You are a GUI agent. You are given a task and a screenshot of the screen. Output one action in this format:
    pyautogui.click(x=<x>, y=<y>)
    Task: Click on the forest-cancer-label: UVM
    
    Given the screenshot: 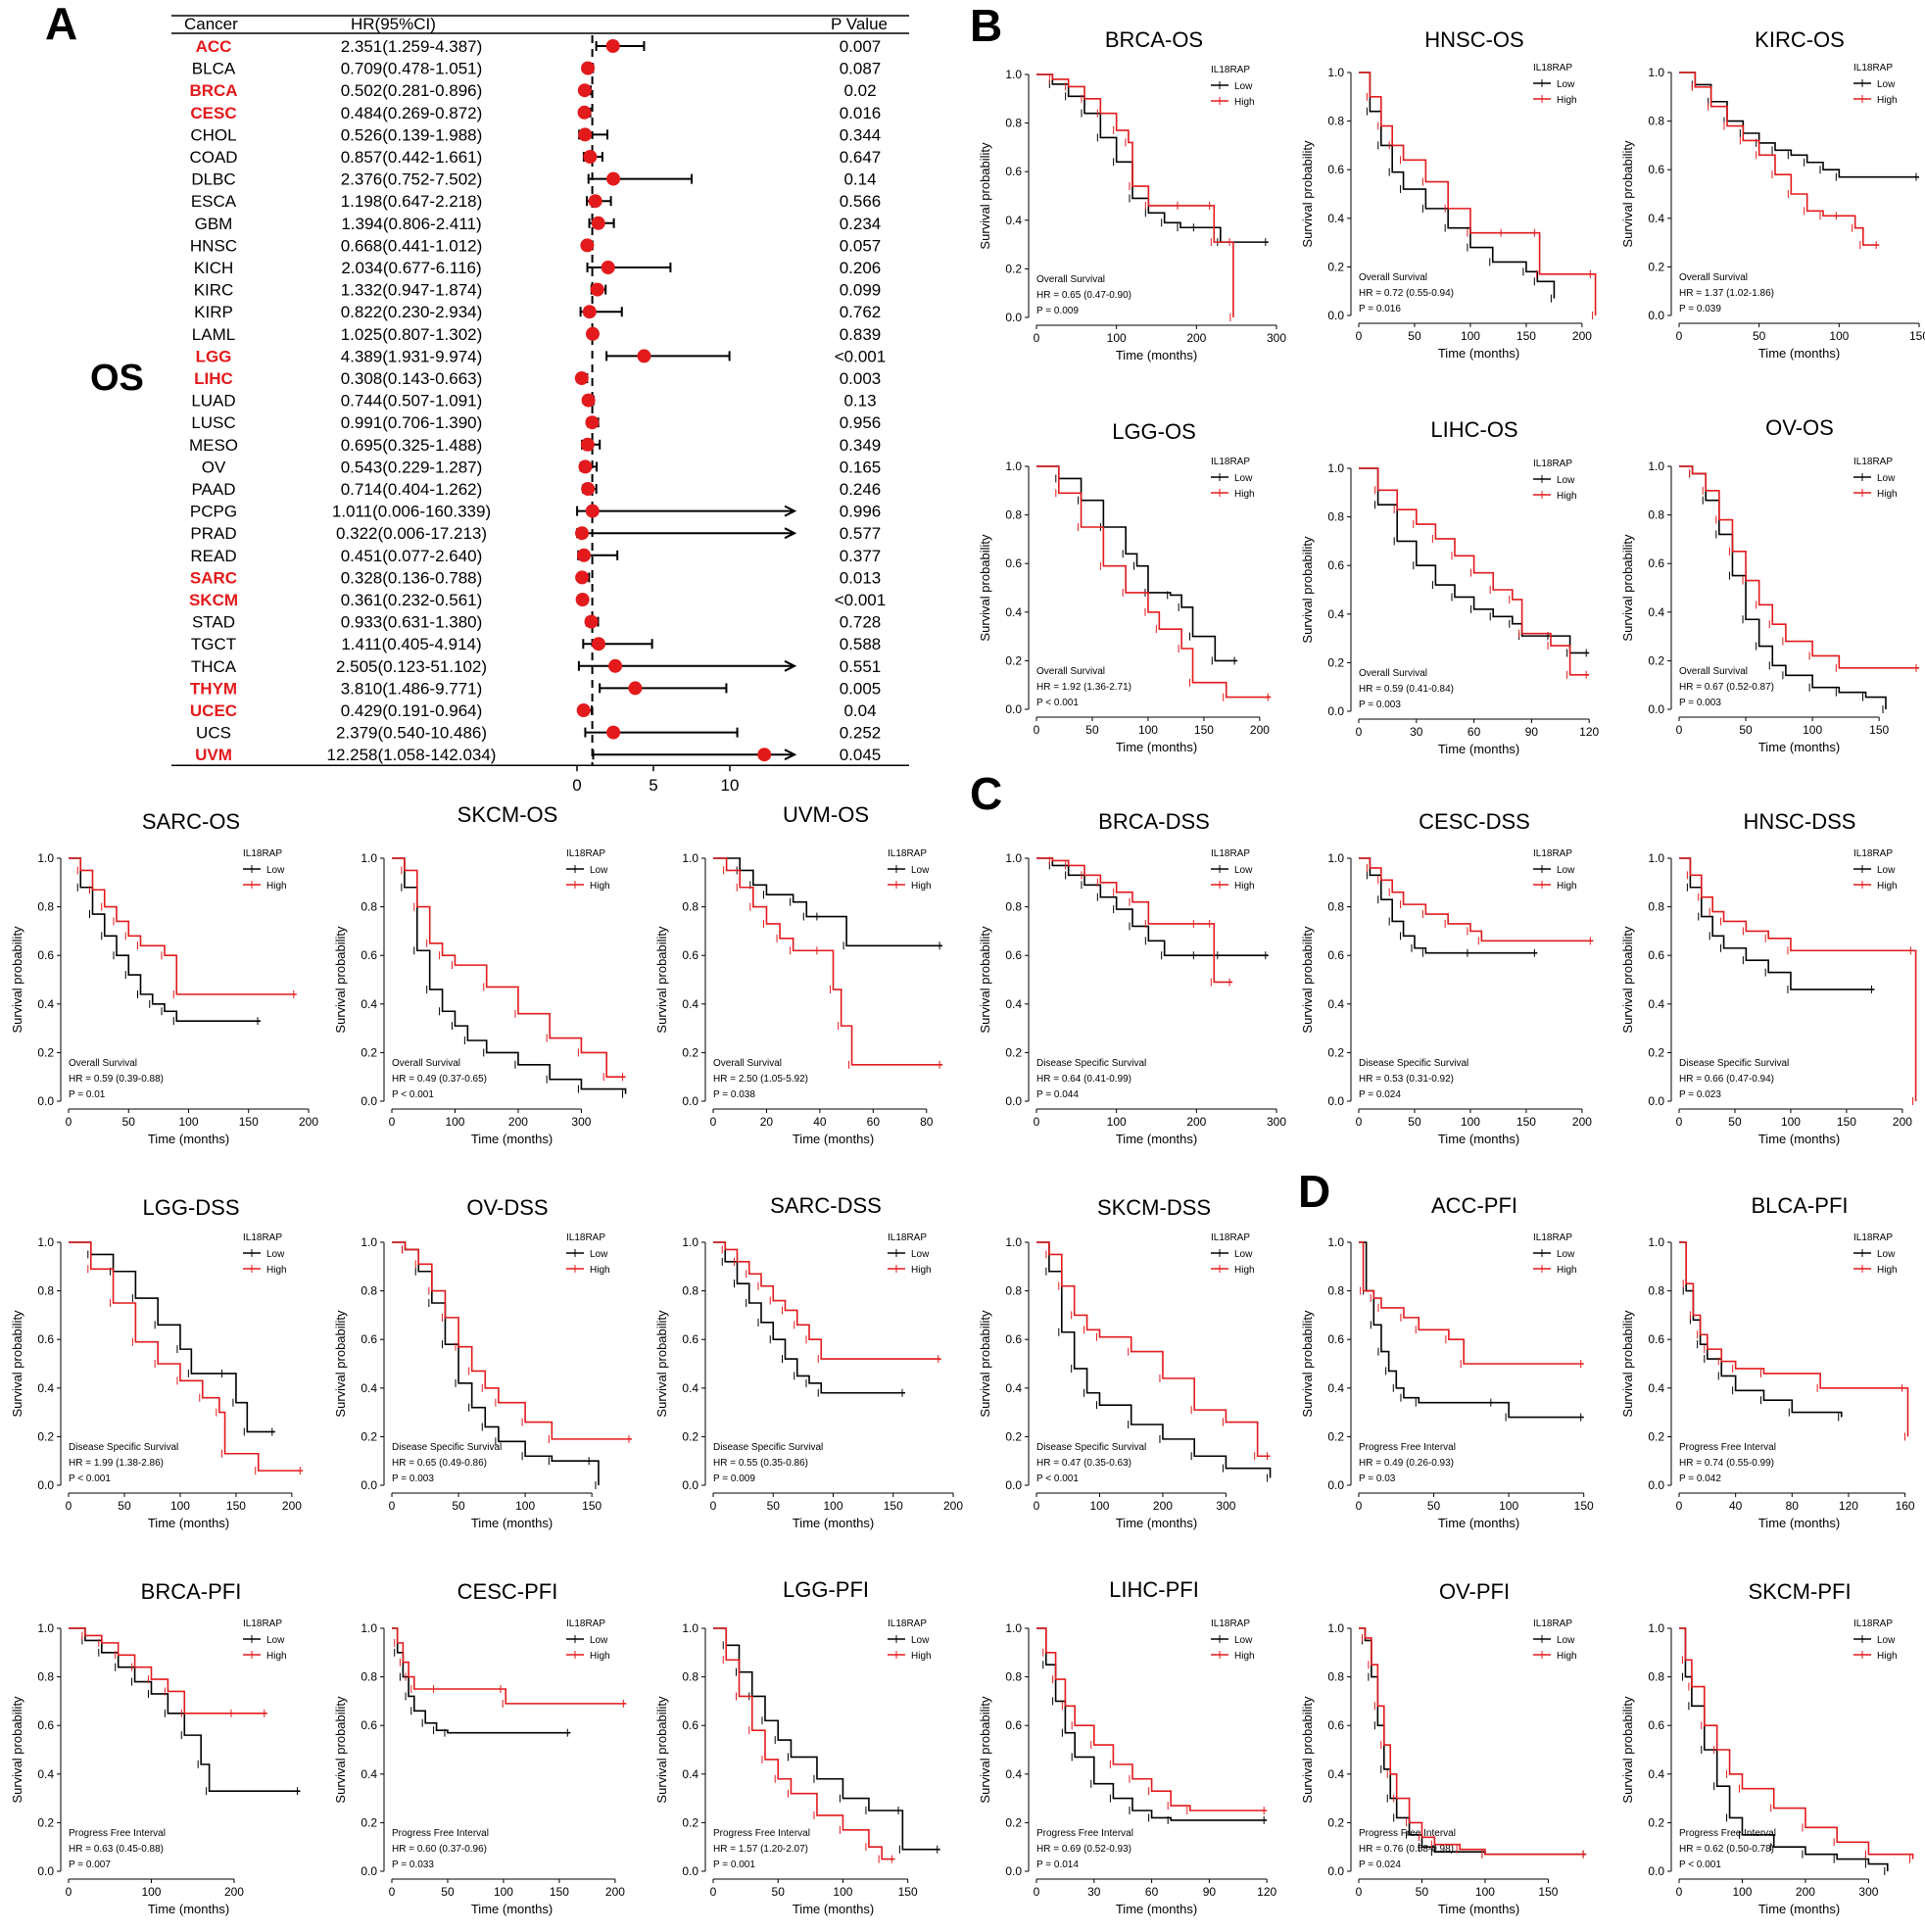 What is the action you would take?
    pyautogui.click(x=213, y=755)
    